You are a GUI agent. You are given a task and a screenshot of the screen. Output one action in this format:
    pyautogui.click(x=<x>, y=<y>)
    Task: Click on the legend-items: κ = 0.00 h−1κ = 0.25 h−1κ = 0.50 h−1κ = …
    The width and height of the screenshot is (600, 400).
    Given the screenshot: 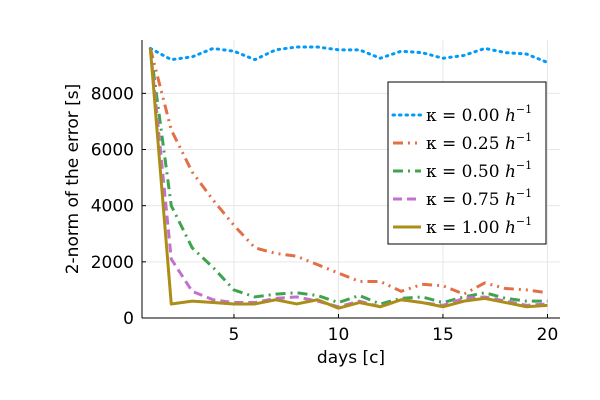 What is the action you would take?
    pyautogui.click(x=461, y=170)
    